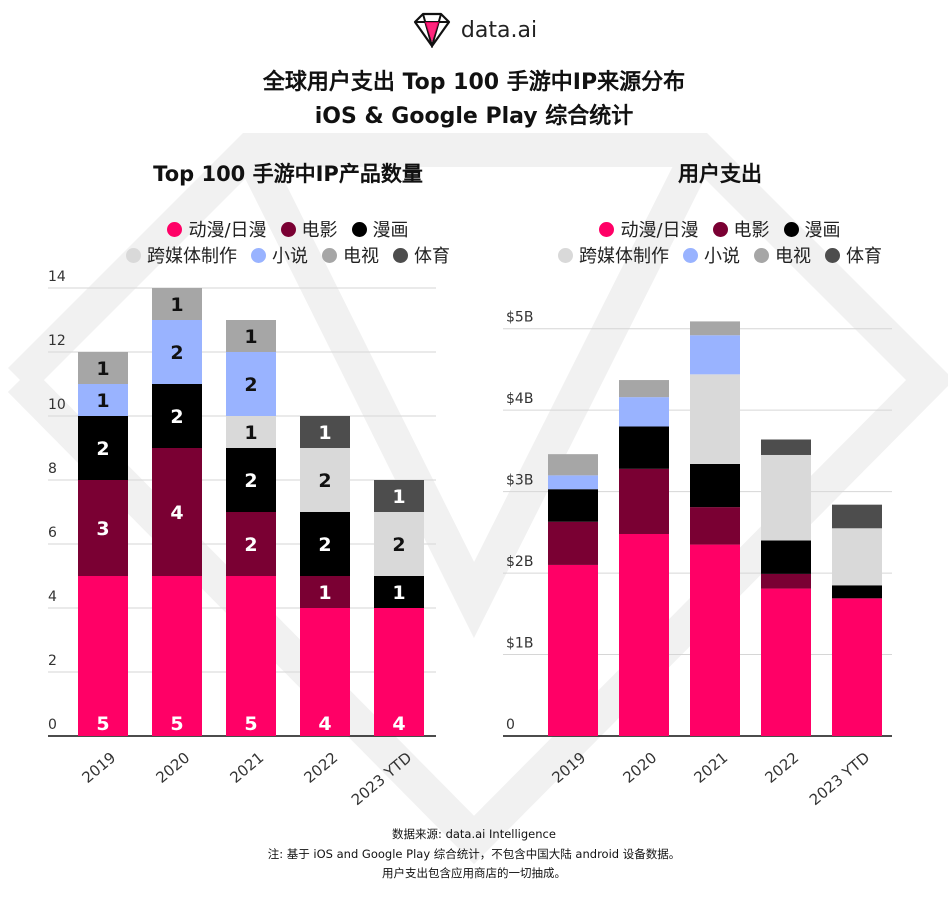  I want to click on footer-source: 数据来源: data.ai Intelligence, so click(474, 834).